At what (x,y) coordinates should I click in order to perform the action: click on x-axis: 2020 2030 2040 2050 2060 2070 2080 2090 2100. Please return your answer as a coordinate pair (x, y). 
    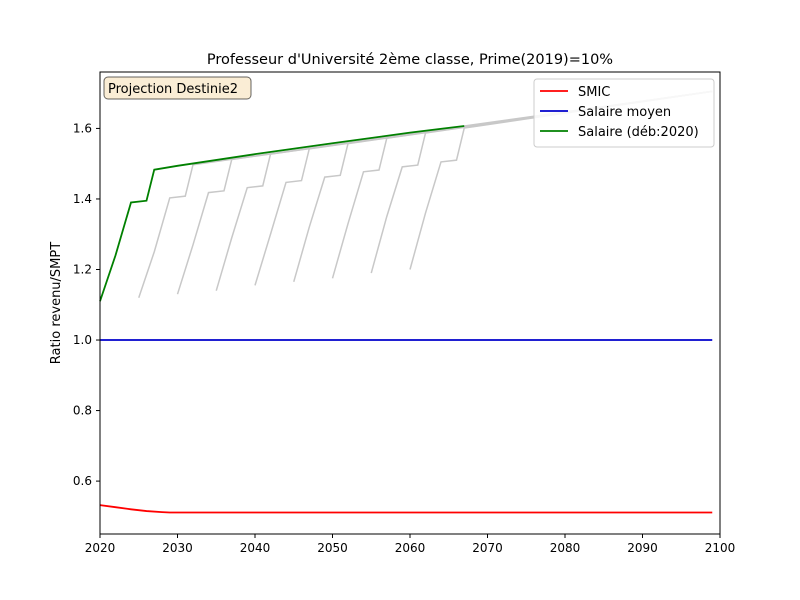
    Looking at the image, I should click on (410, 544).